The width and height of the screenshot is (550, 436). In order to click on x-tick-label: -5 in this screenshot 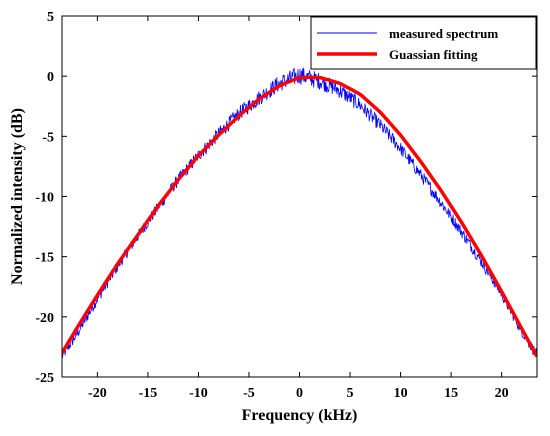, I will do `click(249, 393)`.